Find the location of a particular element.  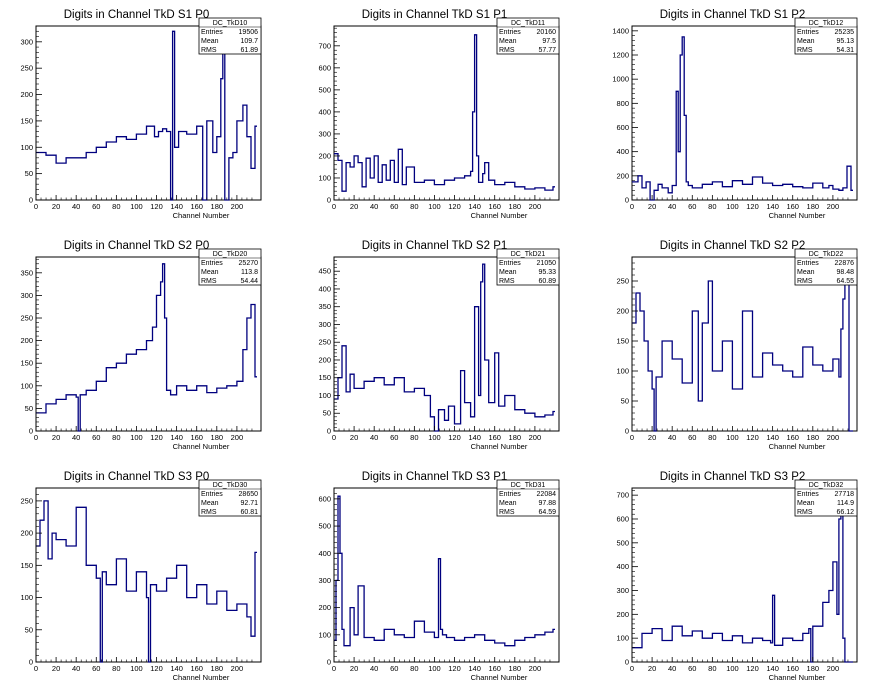

y-tick-label: 500 is located at coordinates (324, 89).